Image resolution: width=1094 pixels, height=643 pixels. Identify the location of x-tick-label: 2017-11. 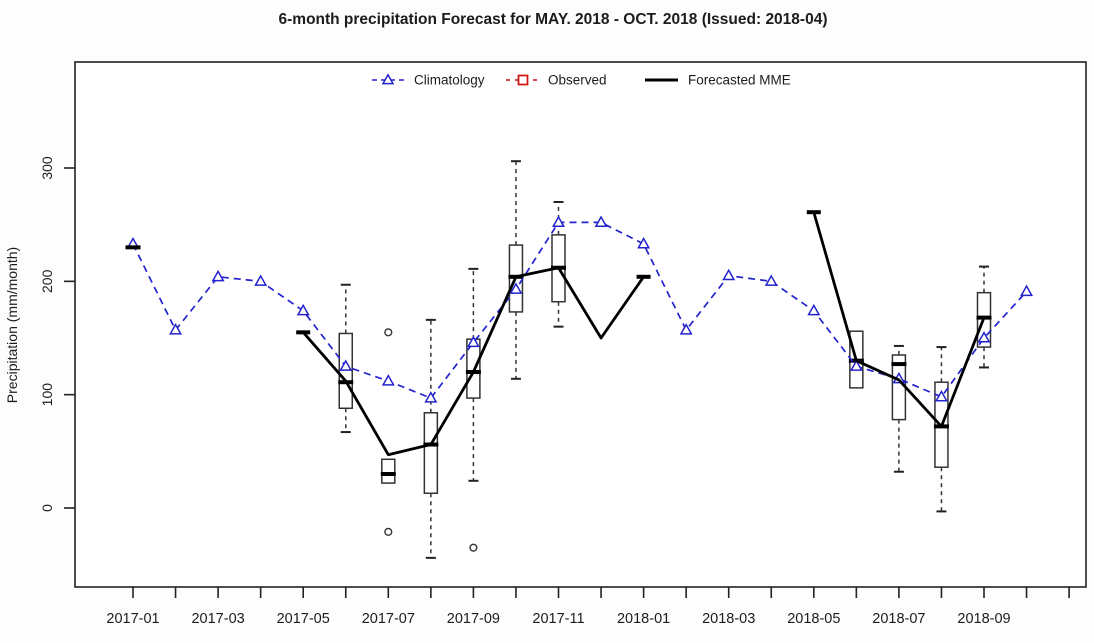
(558, 619).